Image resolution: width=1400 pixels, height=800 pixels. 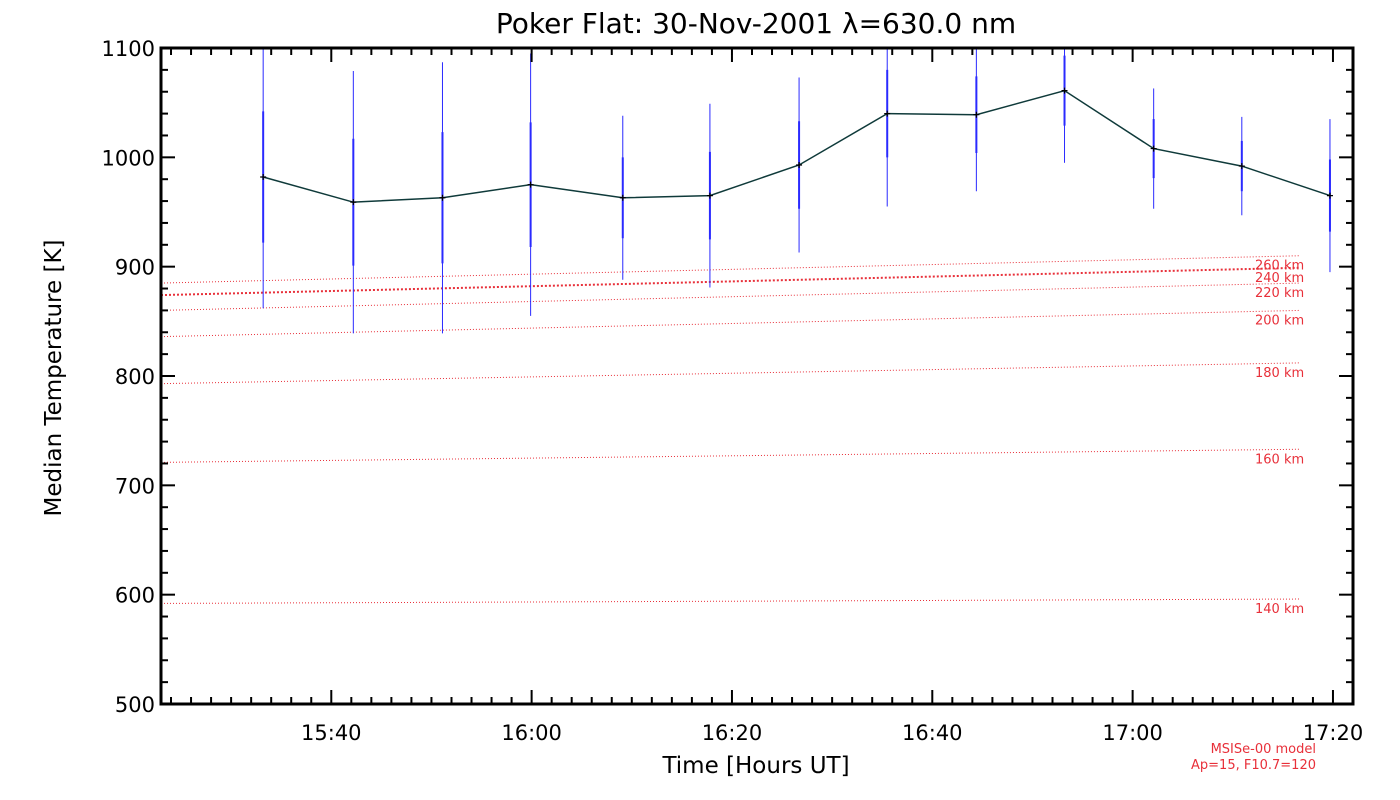 What do you see at coordinates (135, 486) in the screenshot?
I see `y-tick-label: 700` at bounding box center [135, 486].